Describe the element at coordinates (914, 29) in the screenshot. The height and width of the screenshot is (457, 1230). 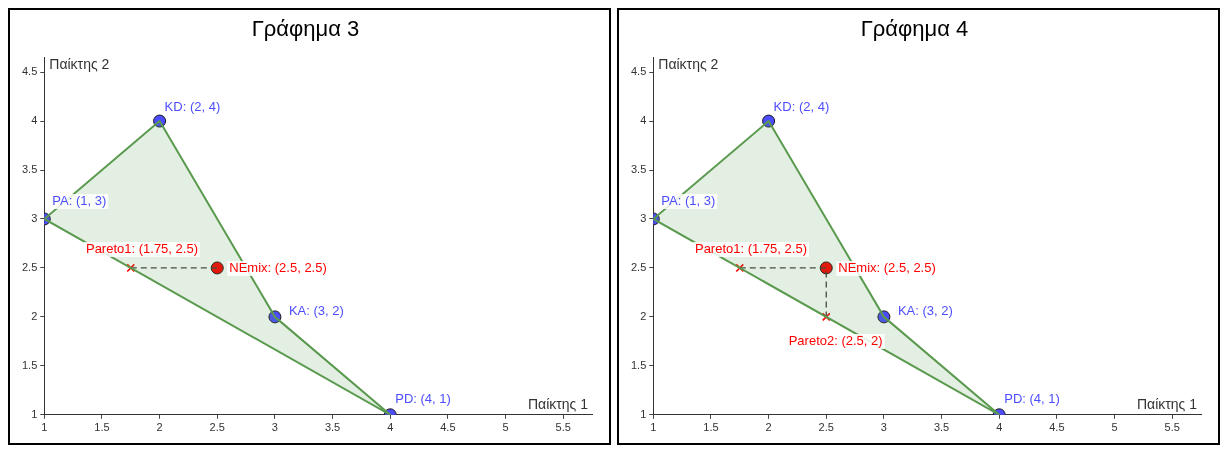
I see `chart-title: Γράφημα 4` at that location.